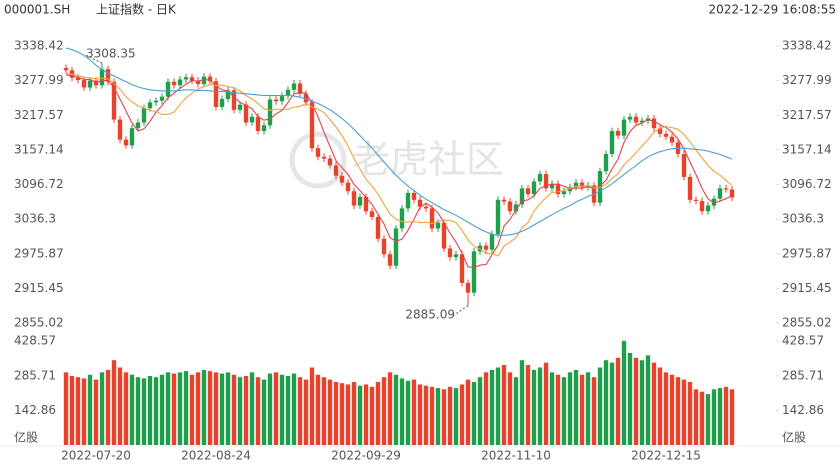 Image resolution: width=840 pixels, height=470 pixels. What do you see at coordinates (39, 288) in the screenshot?
I see `y-tick-label: 2915.45` at bounding box center [39, 288].